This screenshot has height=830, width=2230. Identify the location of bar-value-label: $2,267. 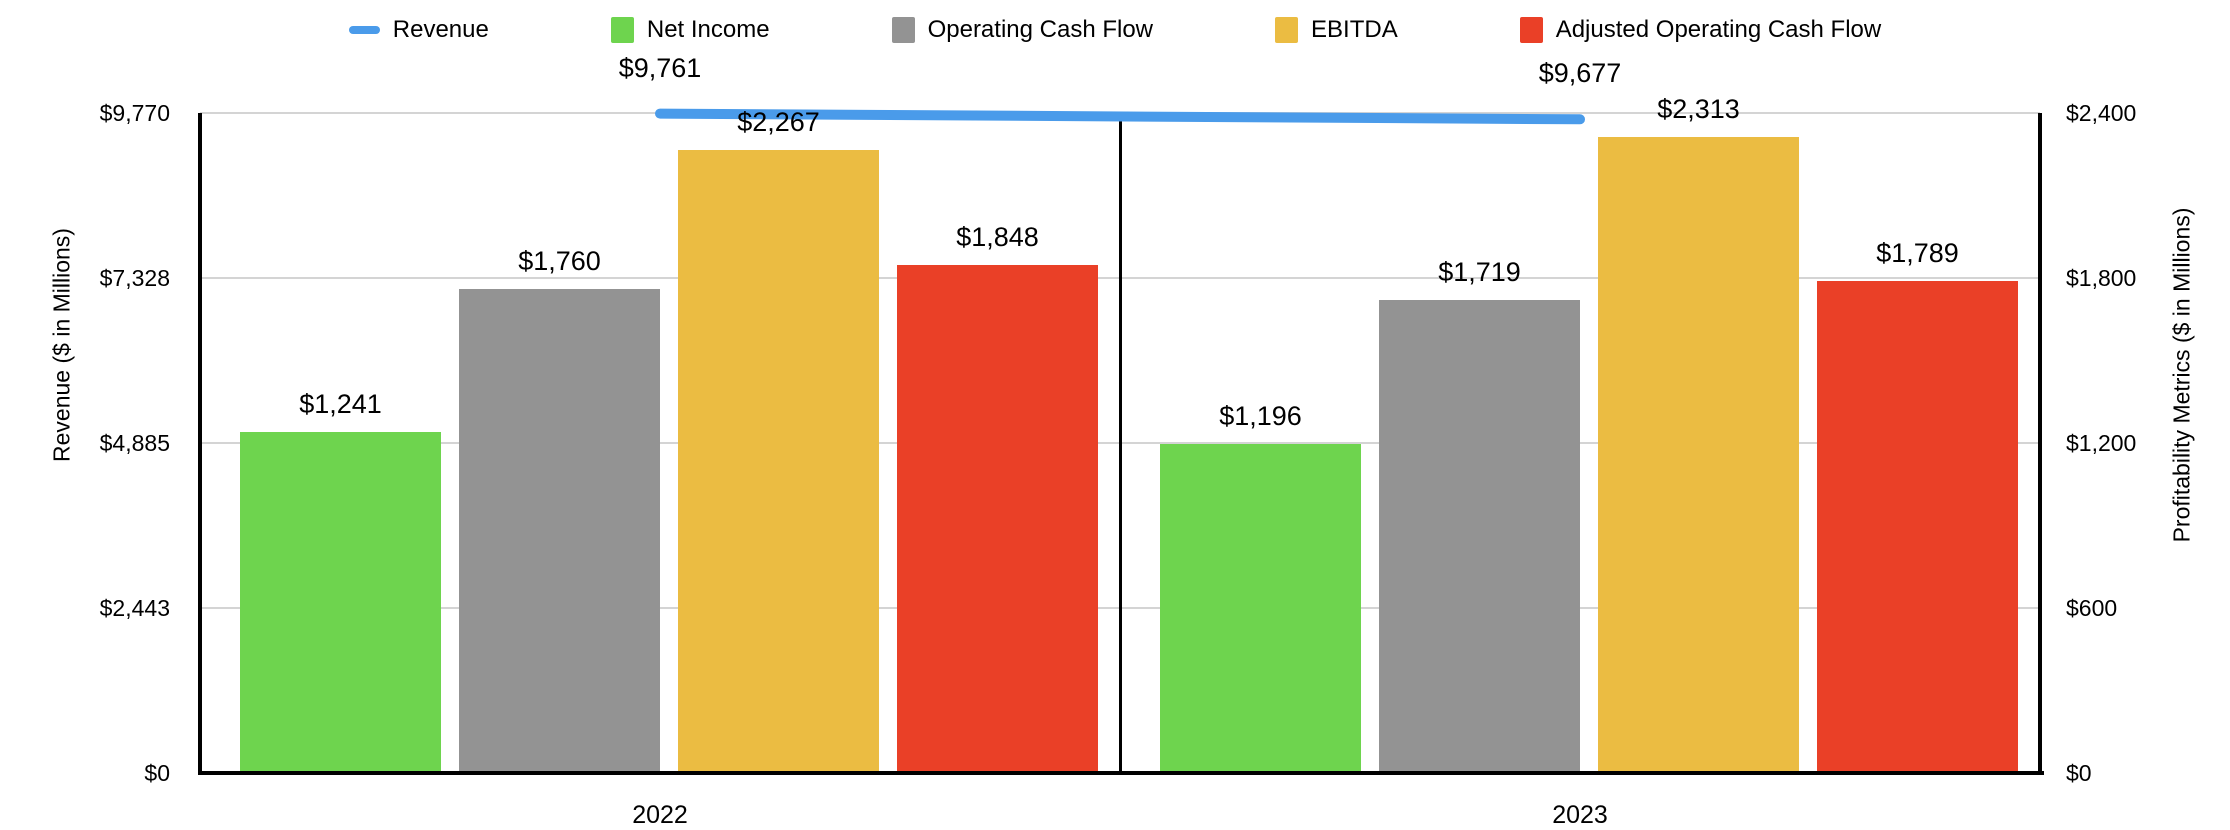
(778, 122).